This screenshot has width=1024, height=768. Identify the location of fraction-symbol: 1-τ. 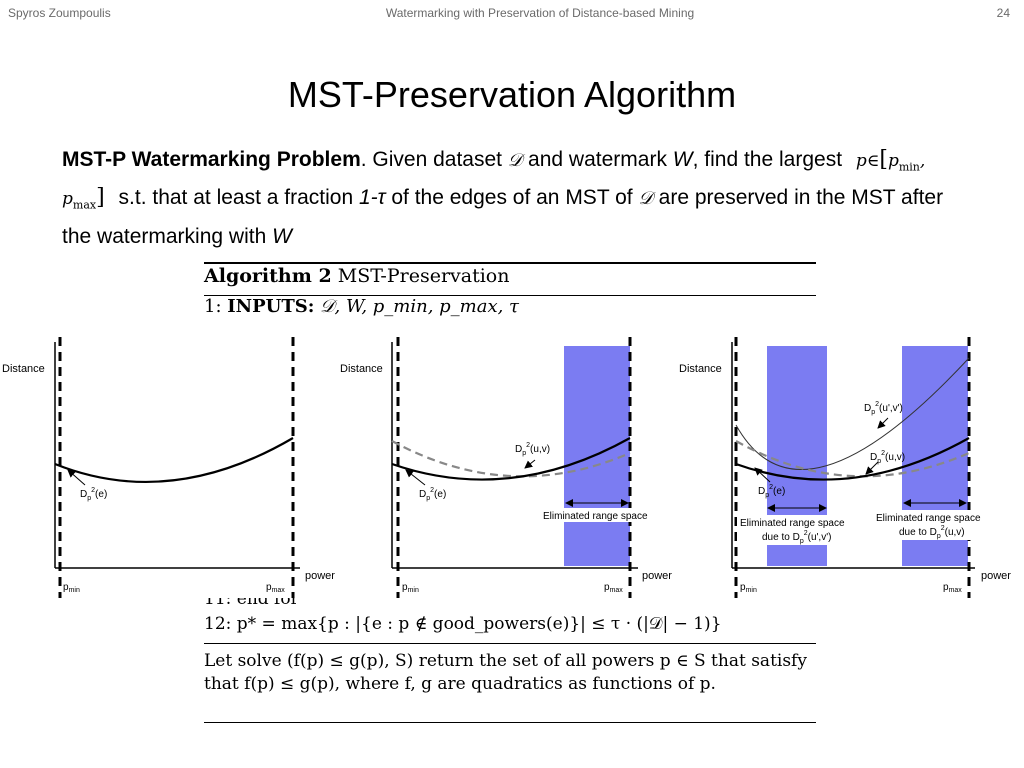
(372, 198).